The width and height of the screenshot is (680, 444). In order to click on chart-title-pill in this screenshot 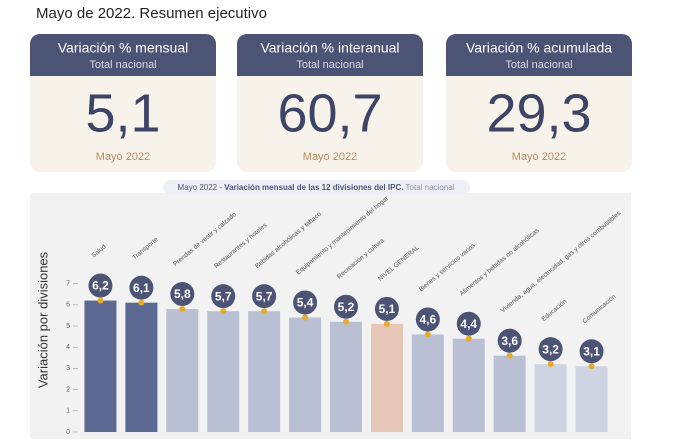, I will do `click(316, 187)`.